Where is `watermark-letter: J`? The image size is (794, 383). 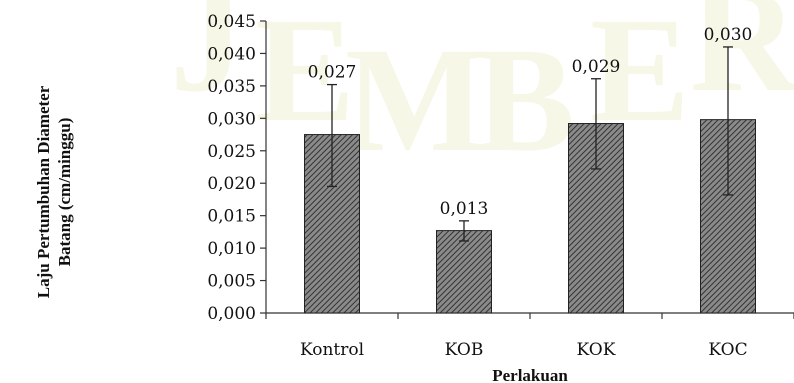
watermark-letter: J is located at coordinates (207, 61).